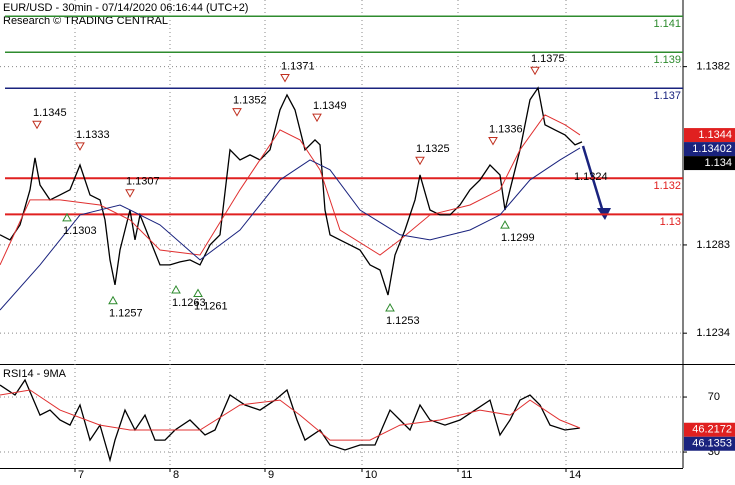  Describe the element at coordinates (548, 59) in the screenshot. I see `high-label: 1.1375` at that location.